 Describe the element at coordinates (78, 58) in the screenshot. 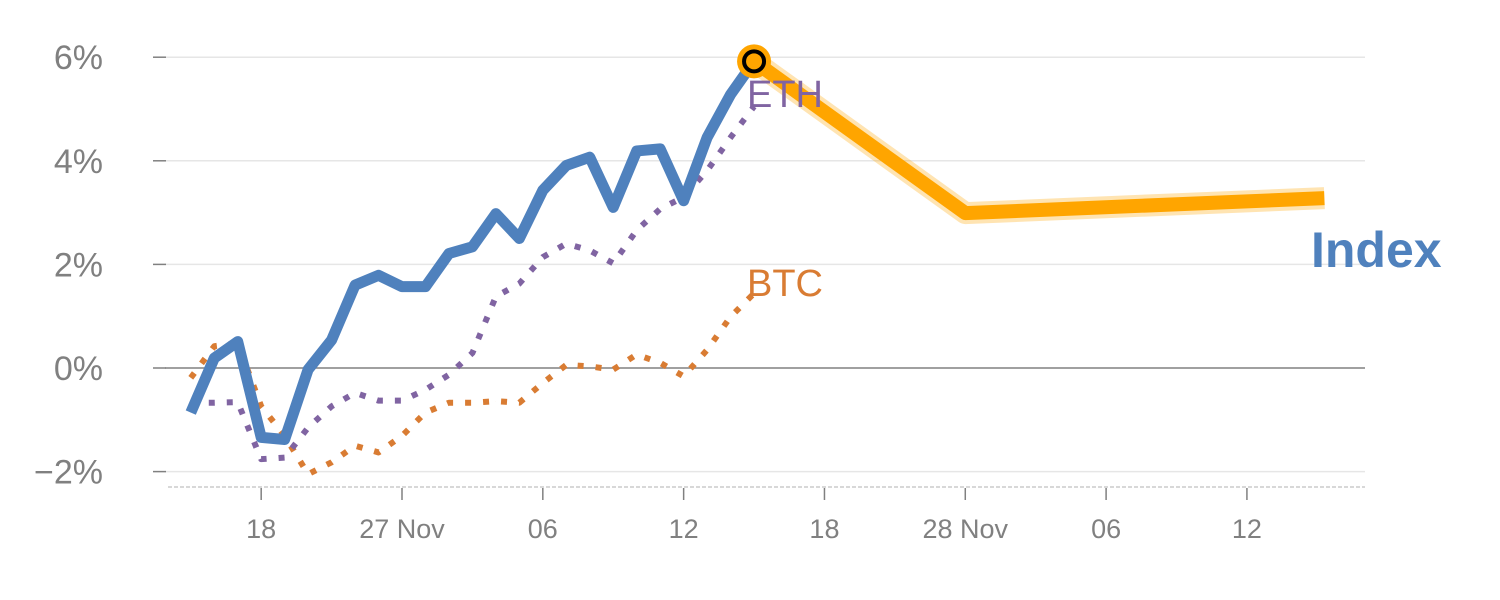

I see `y-tick-label: 6%` at that location.